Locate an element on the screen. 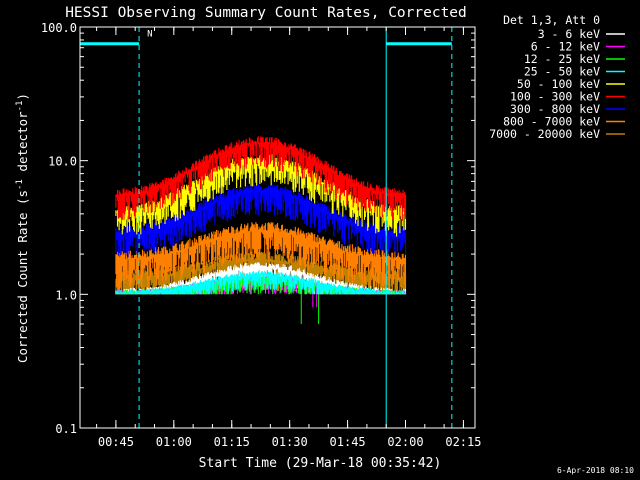  legend-entry-label: 300 - 800 keV is located at coordinates (555, 109).